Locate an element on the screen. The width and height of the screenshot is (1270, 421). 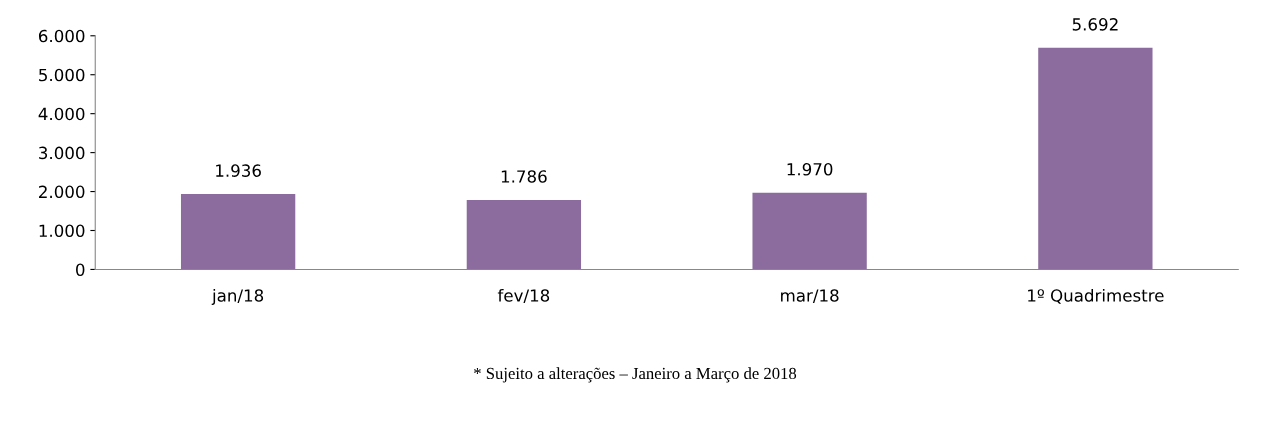
data-label: 1.936 is located at coordinates (238, 170).